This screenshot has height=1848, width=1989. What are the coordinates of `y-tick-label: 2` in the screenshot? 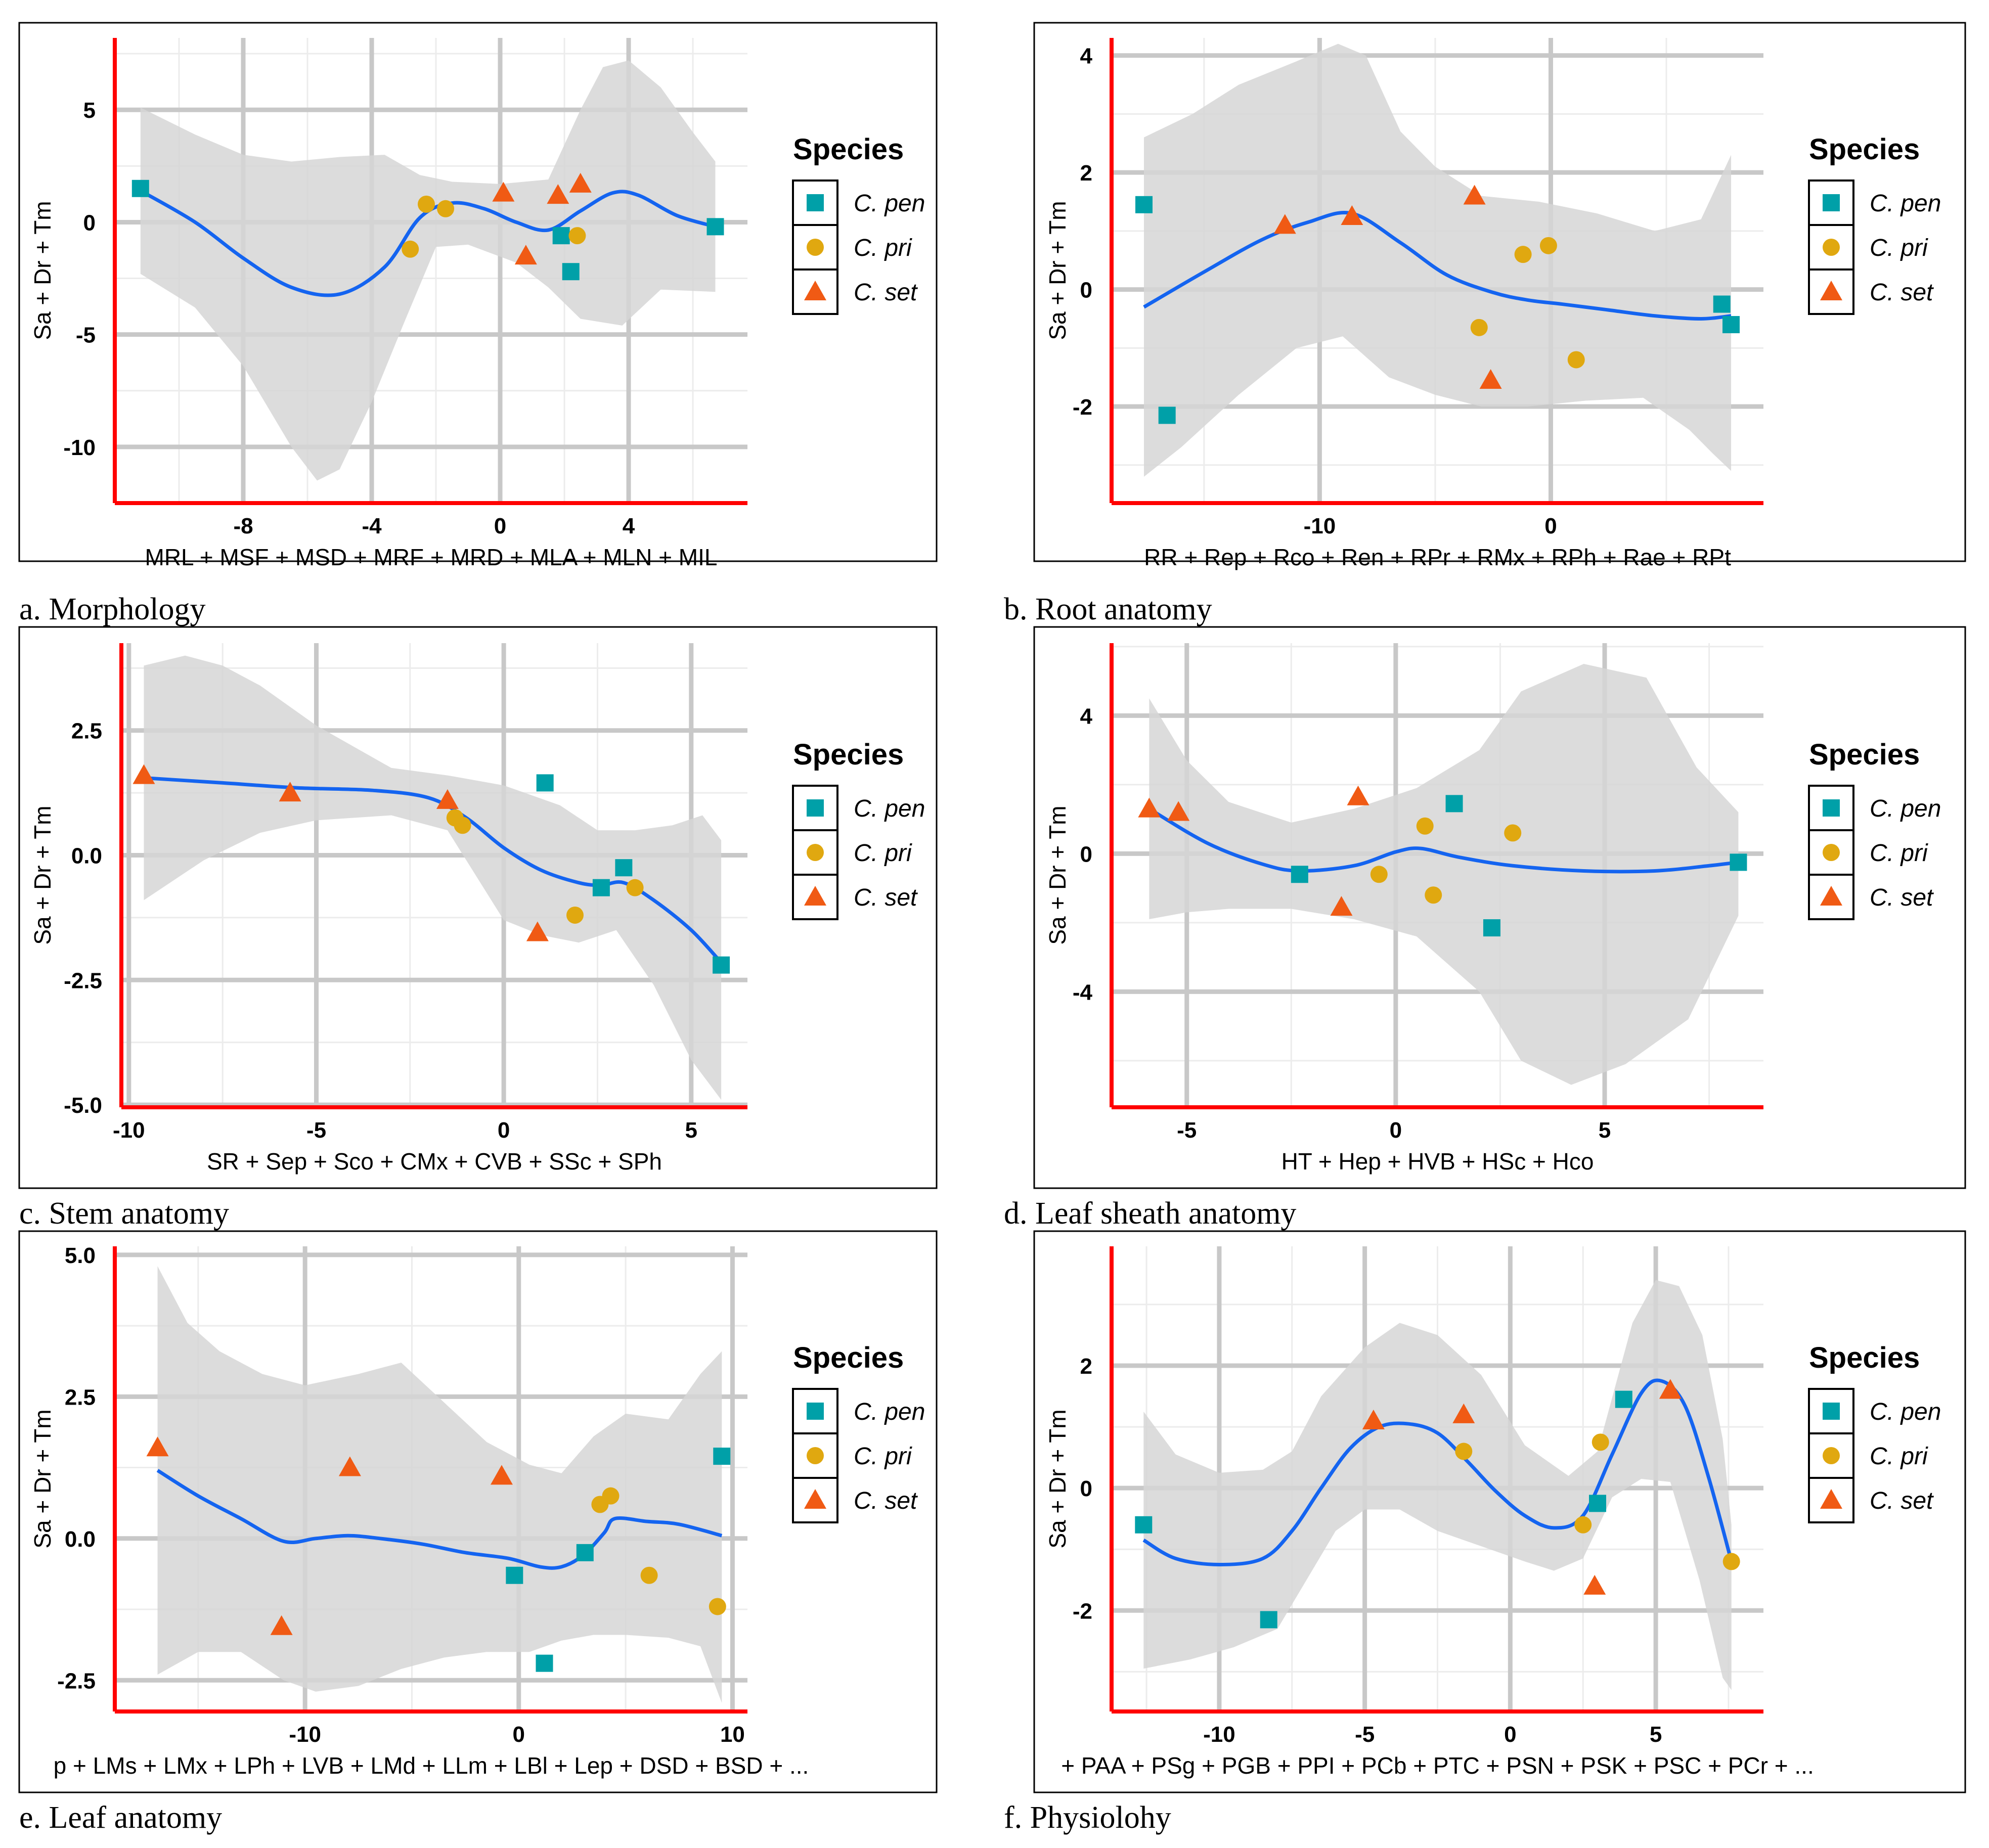 It's located at (1086, 1366).